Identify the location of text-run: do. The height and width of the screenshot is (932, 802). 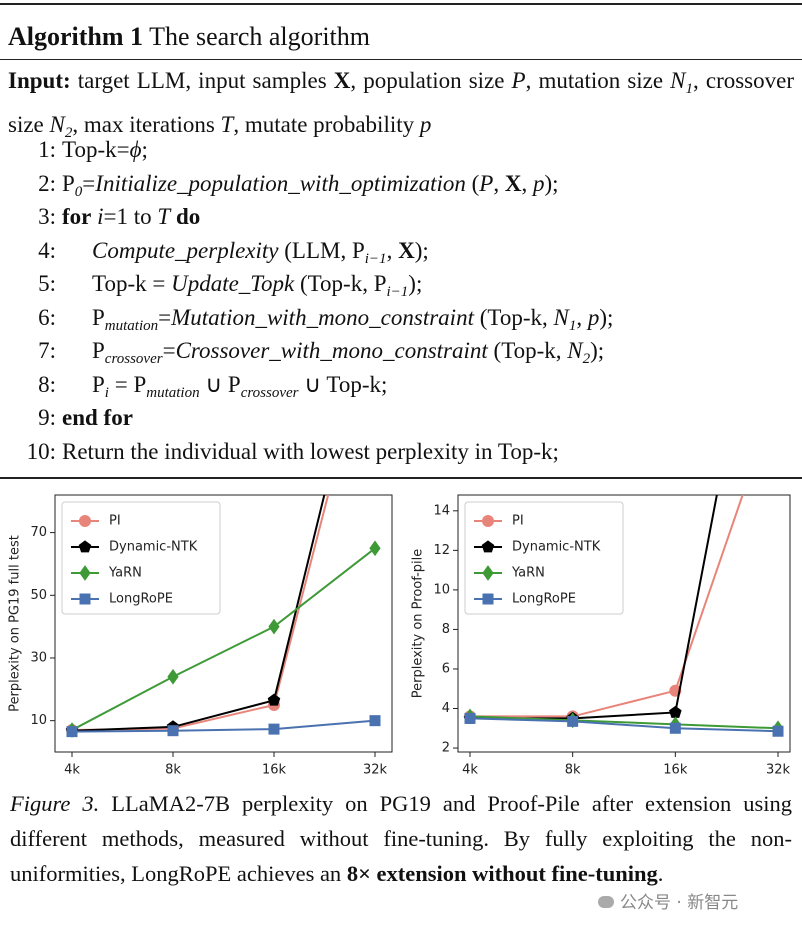
(188, 216).